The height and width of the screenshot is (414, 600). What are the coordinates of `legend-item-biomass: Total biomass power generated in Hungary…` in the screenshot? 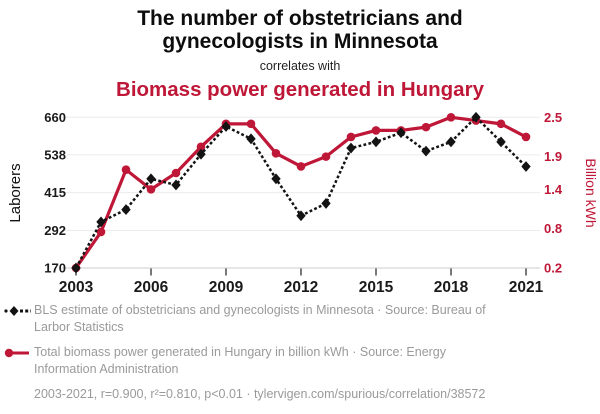 It's located at (300, 361).